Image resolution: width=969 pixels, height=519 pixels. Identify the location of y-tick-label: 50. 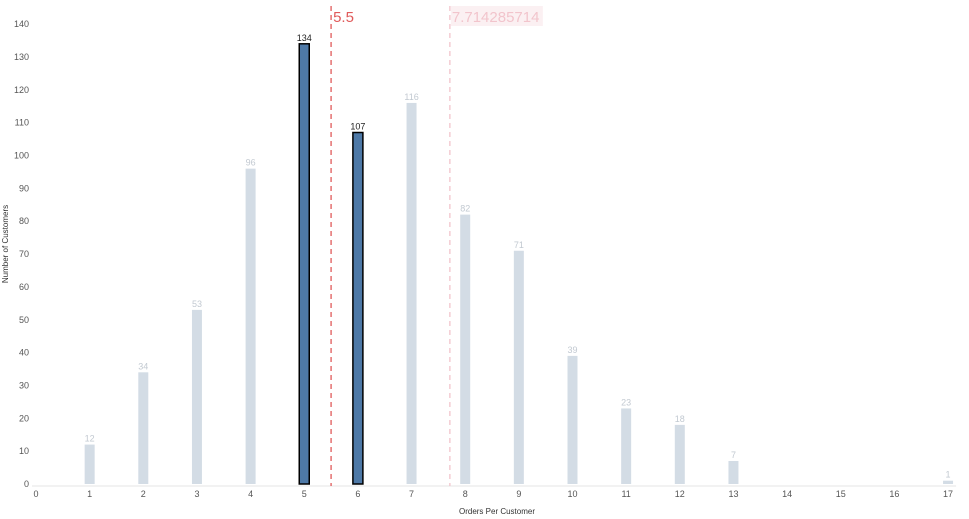
(24, 320).